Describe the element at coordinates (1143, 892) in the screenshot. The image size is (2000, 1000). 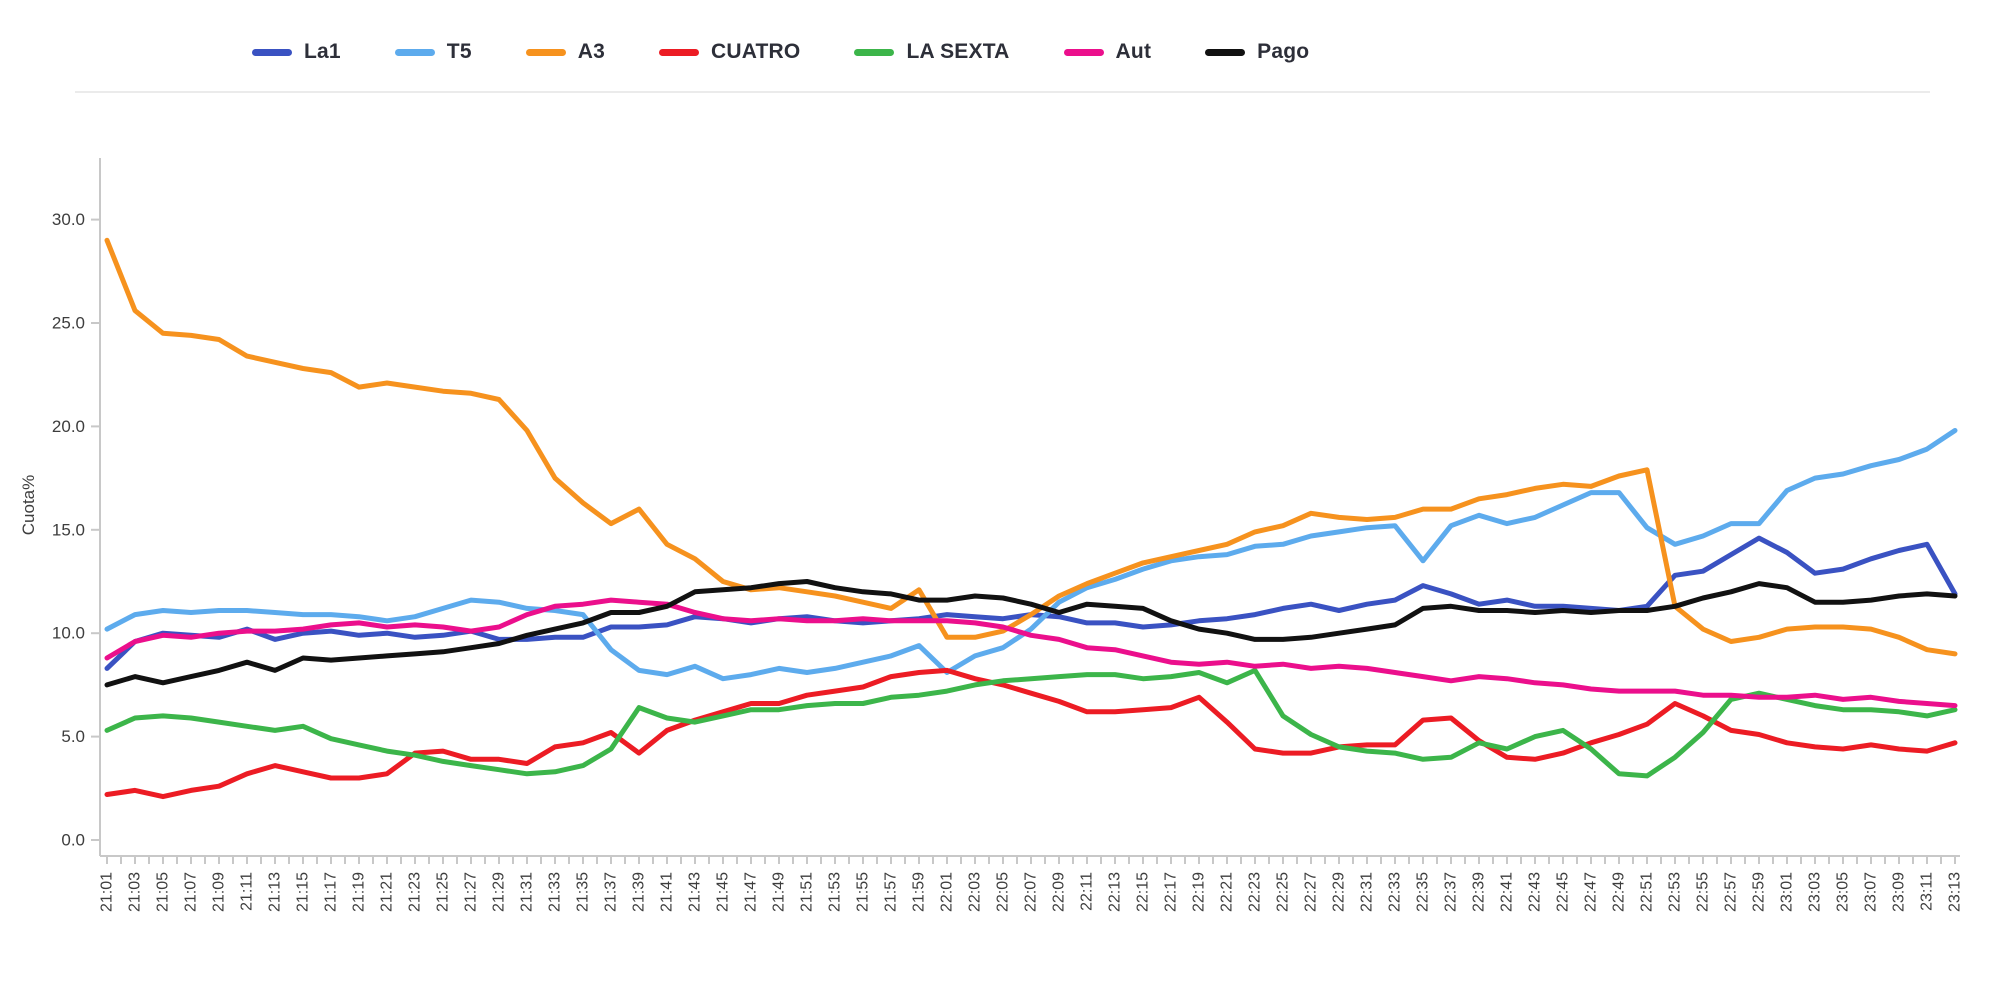
I see `x-tick-label: 22:15` at that location.